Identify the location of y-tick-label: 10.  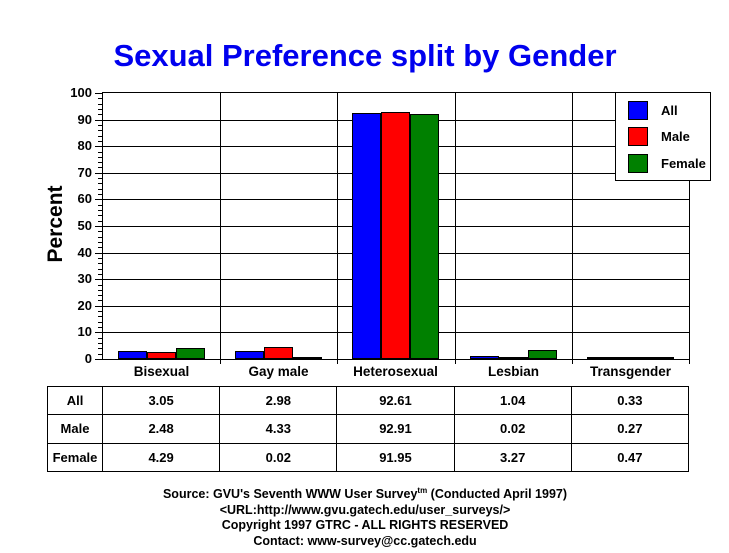
(84, 331).